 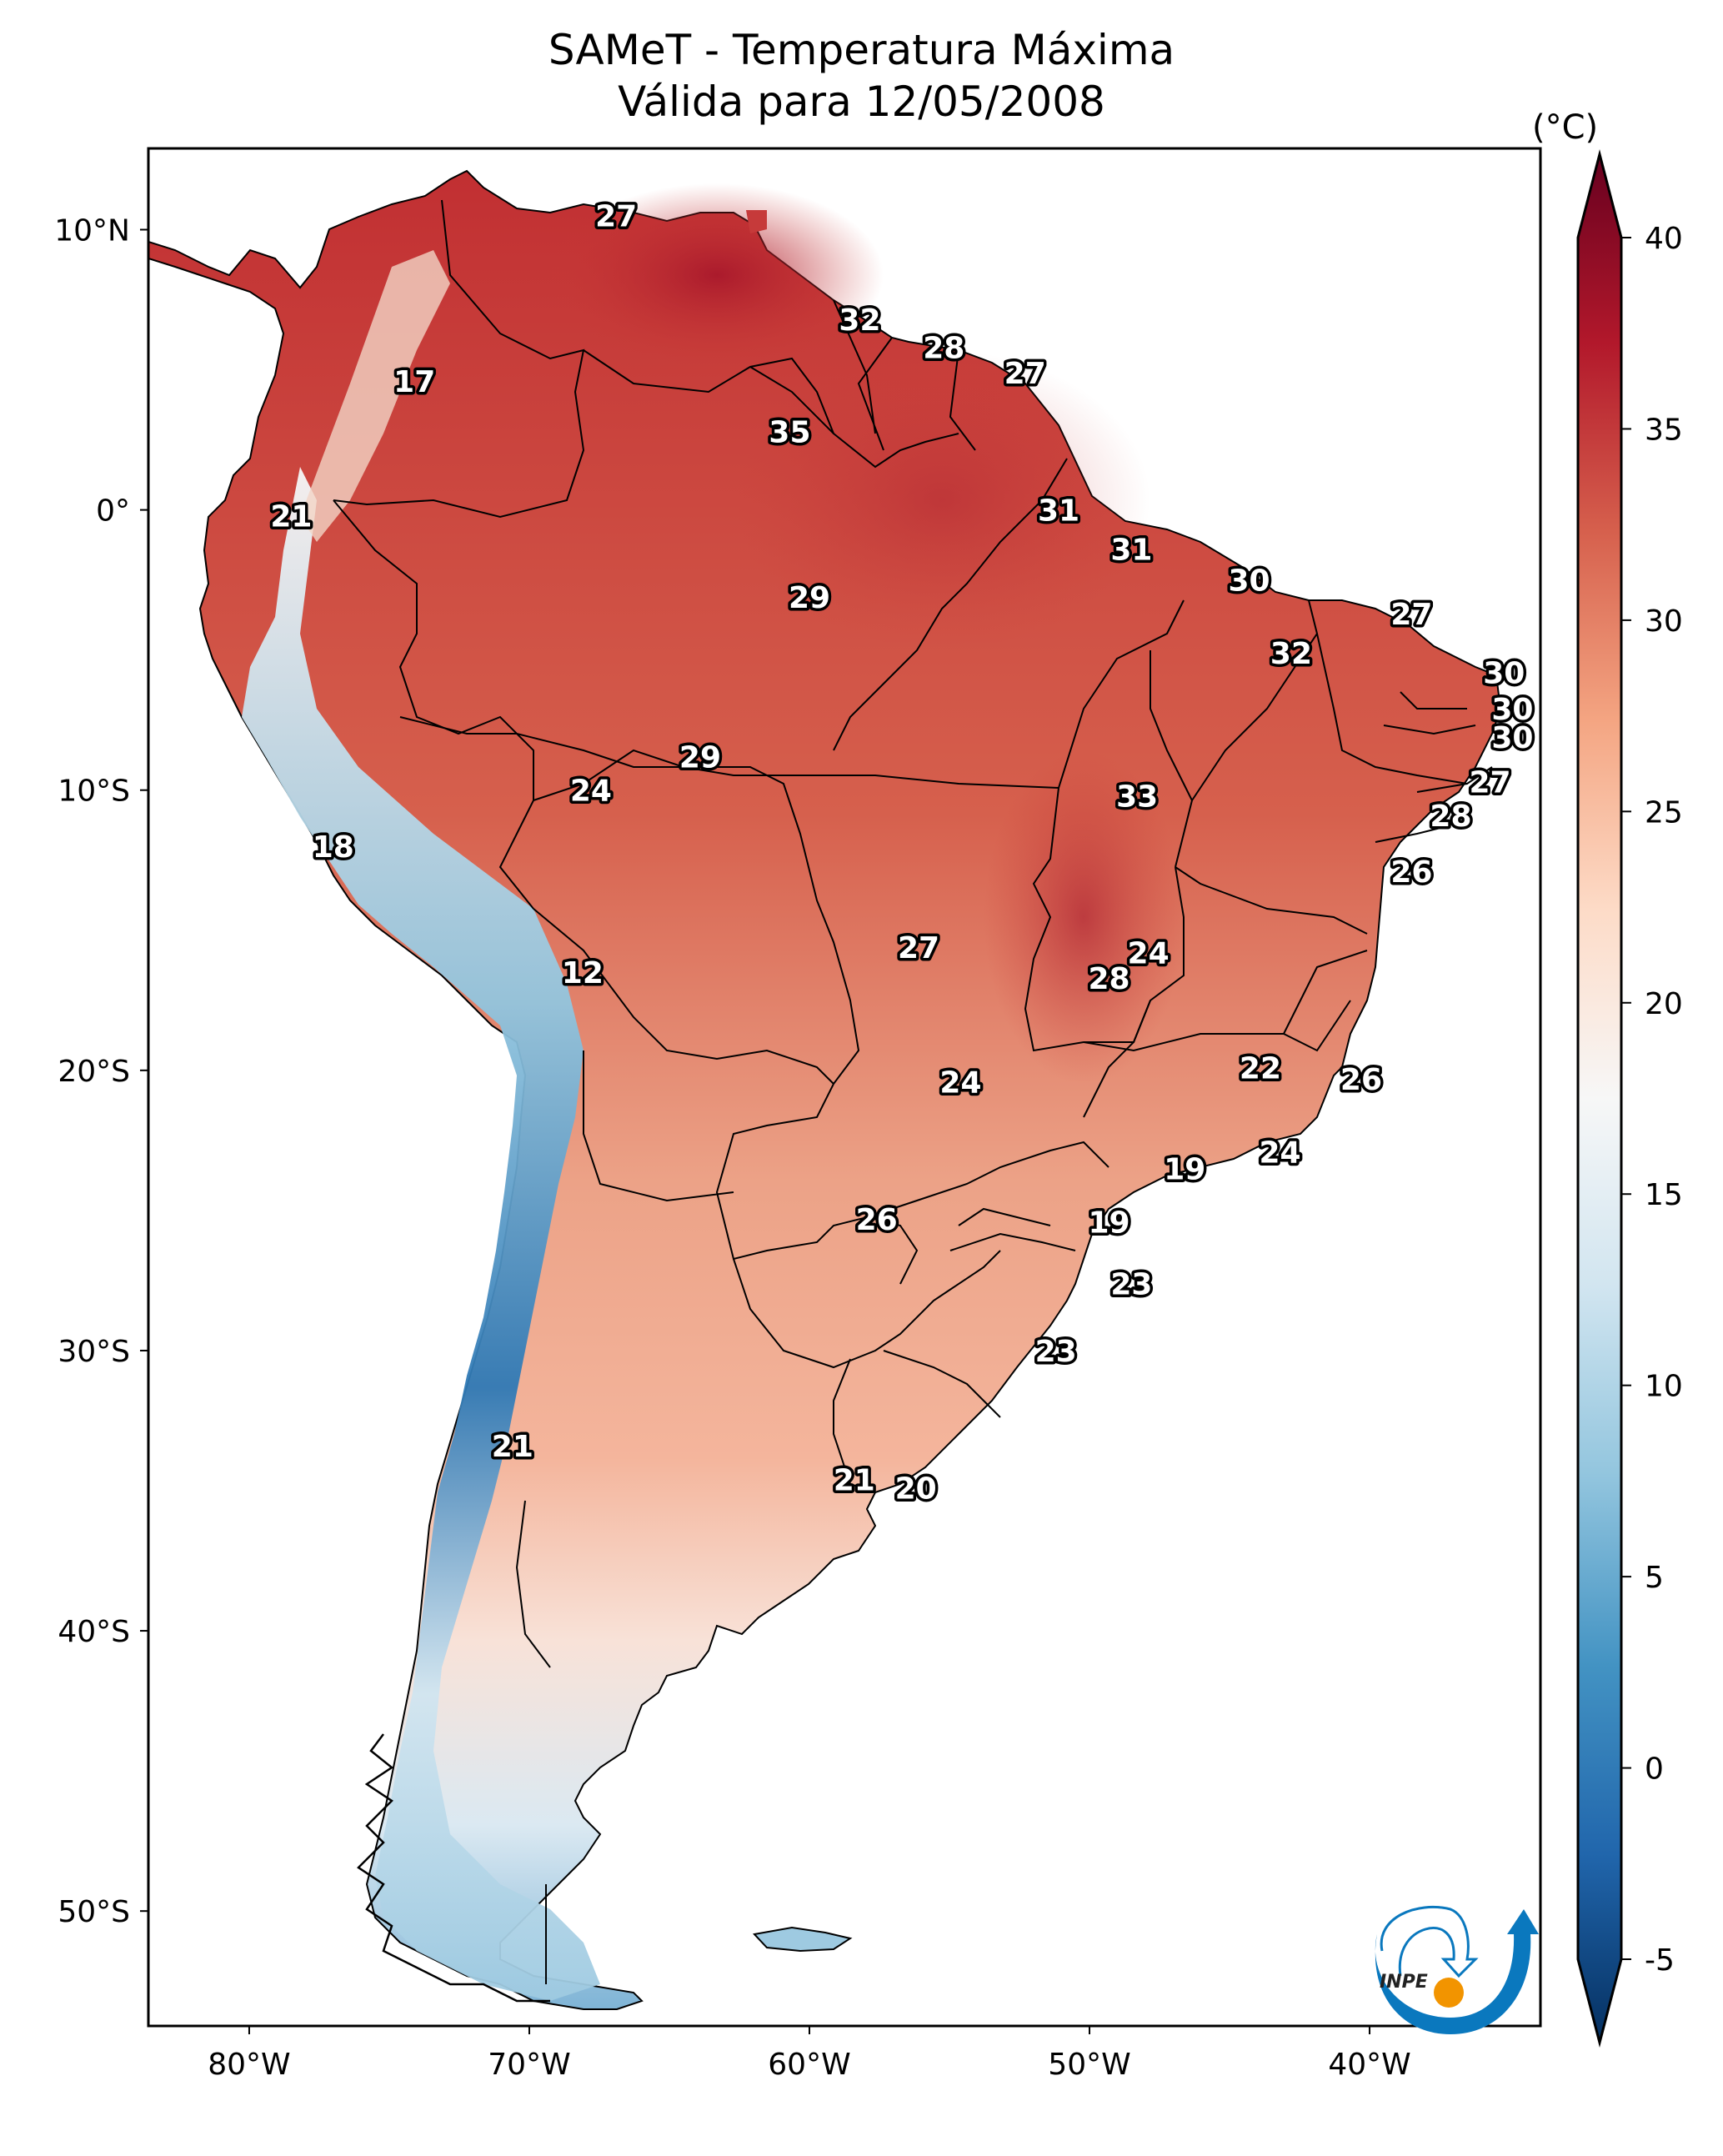 What do you see at coordinates (1089, 2065) in the screenshot?
I see `x-tick-label: 50°W` at bounding box center [1089, 2065].